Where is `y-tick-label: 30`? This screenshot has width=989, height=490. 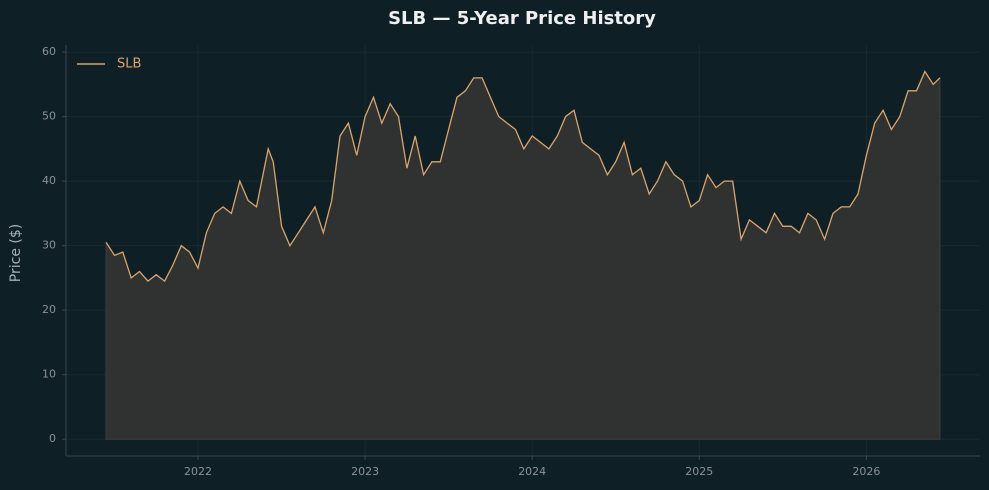
y-tick-label: 30 is located at coordinates (49, 245).